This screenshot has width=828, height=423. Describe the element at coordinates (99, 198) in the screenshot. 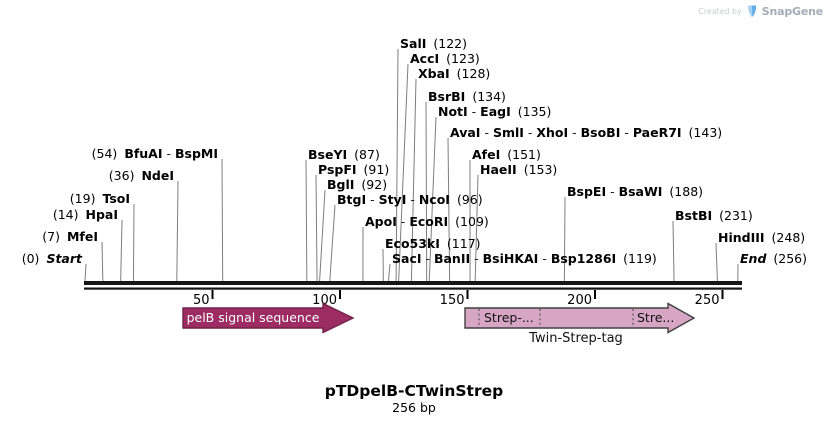

I see `enzyme-site-label: (19) TsoI` at that location.